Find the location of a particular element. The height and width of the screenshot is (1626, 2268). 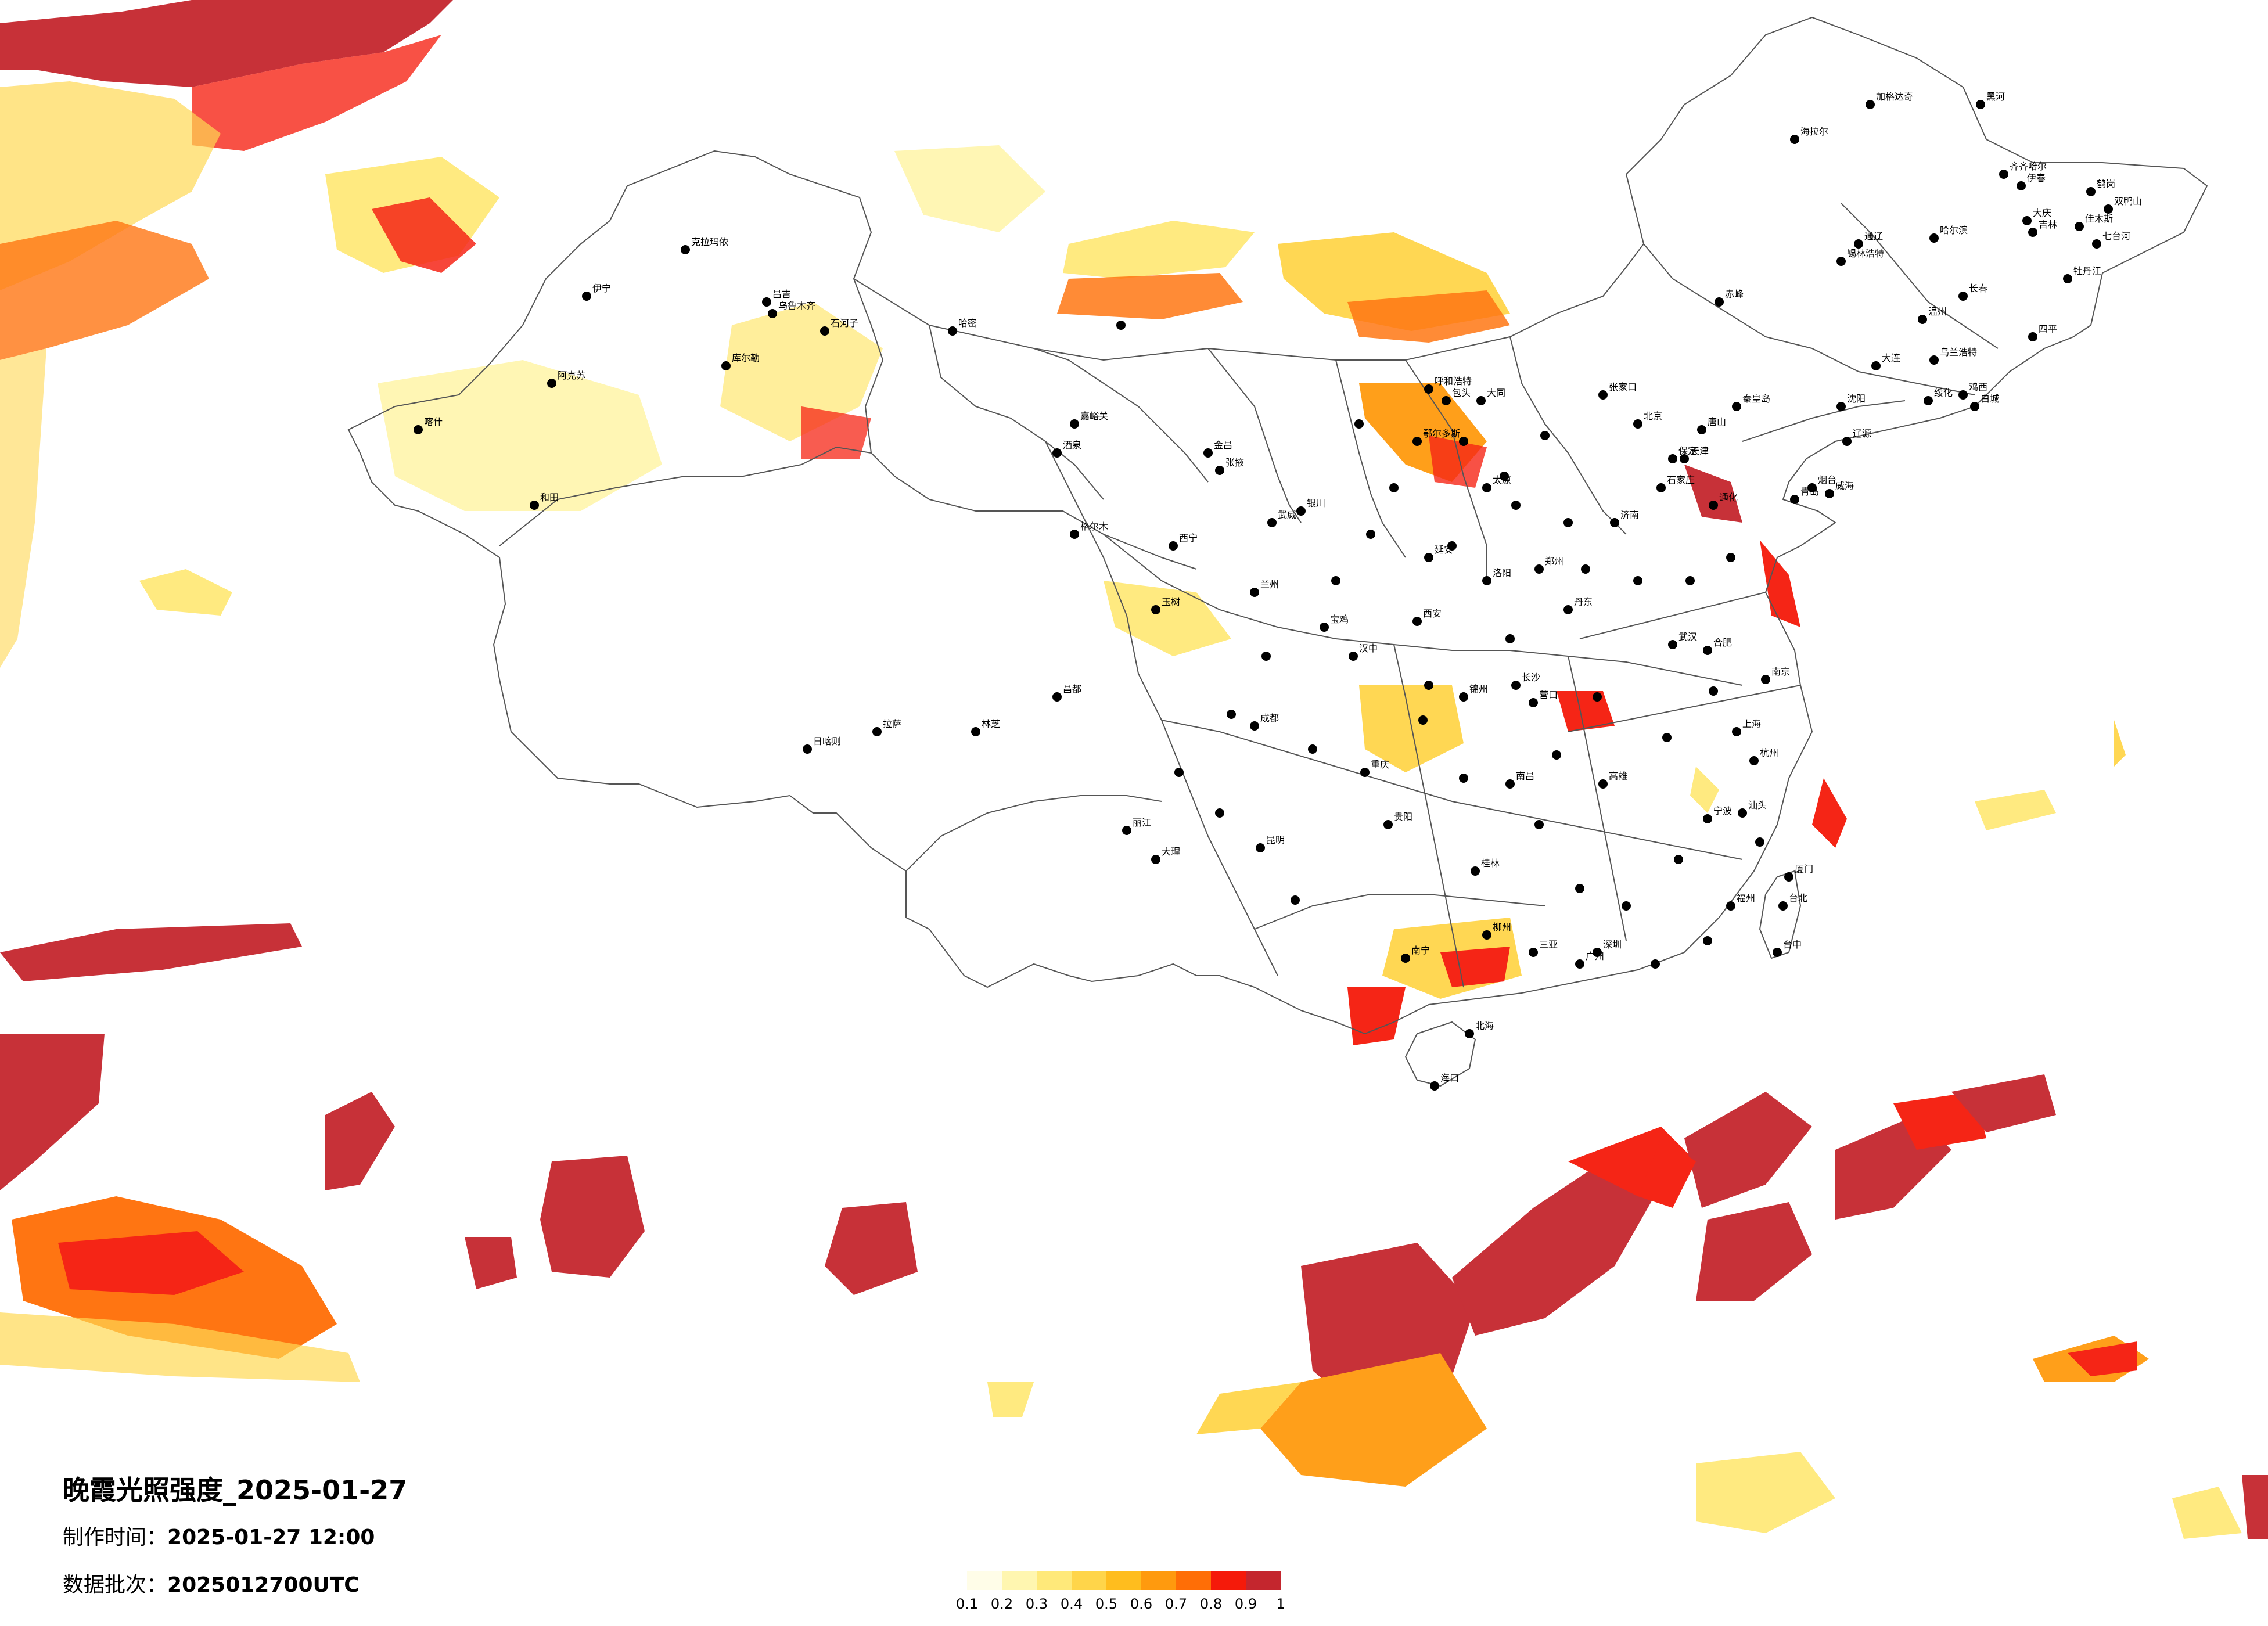

city-label: 大同 is located at coordinates (1496, 392).